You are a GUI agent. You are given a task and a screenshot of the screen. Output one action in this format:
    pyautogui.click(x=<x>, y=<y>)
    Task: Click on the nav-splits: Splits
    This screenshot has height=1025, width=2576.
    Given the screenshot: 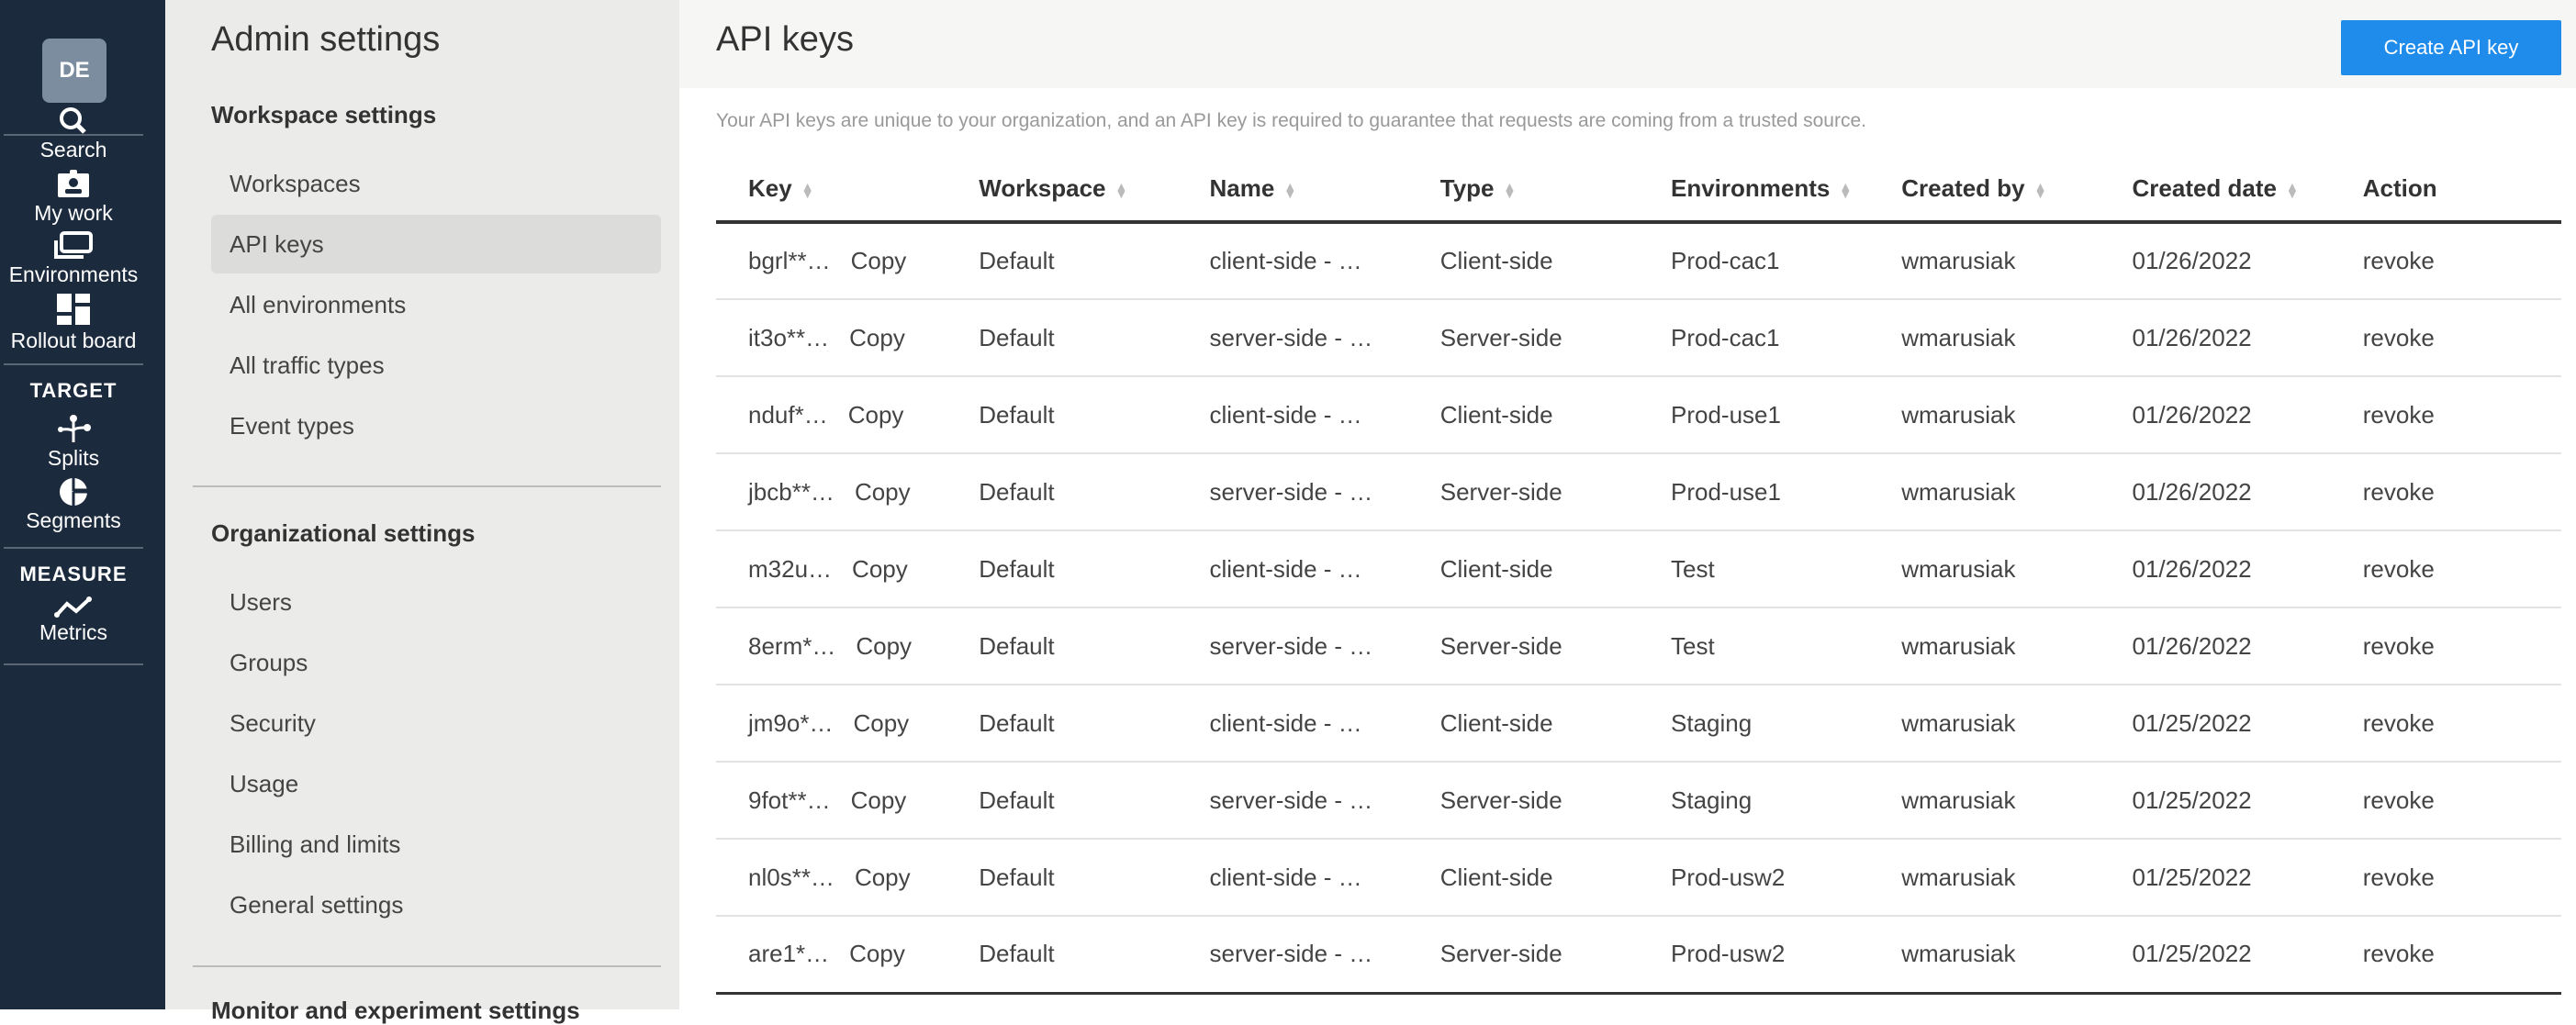 What is the action you would take?
    pyautogui.click(x=73, y=443)
    